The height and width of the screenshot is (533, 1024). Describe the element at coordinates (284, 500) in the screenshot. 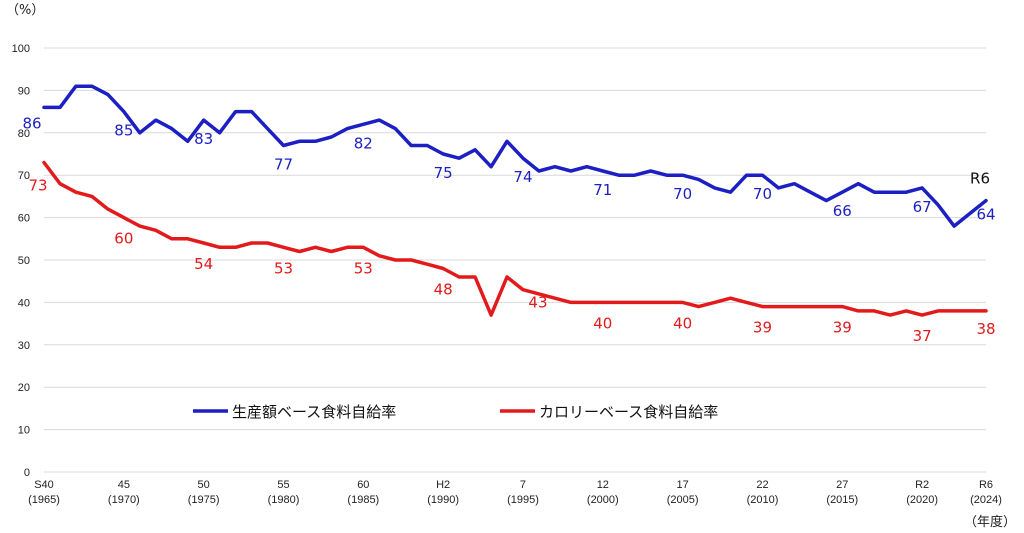

I see `x-tick-year: (1980)` at that location.